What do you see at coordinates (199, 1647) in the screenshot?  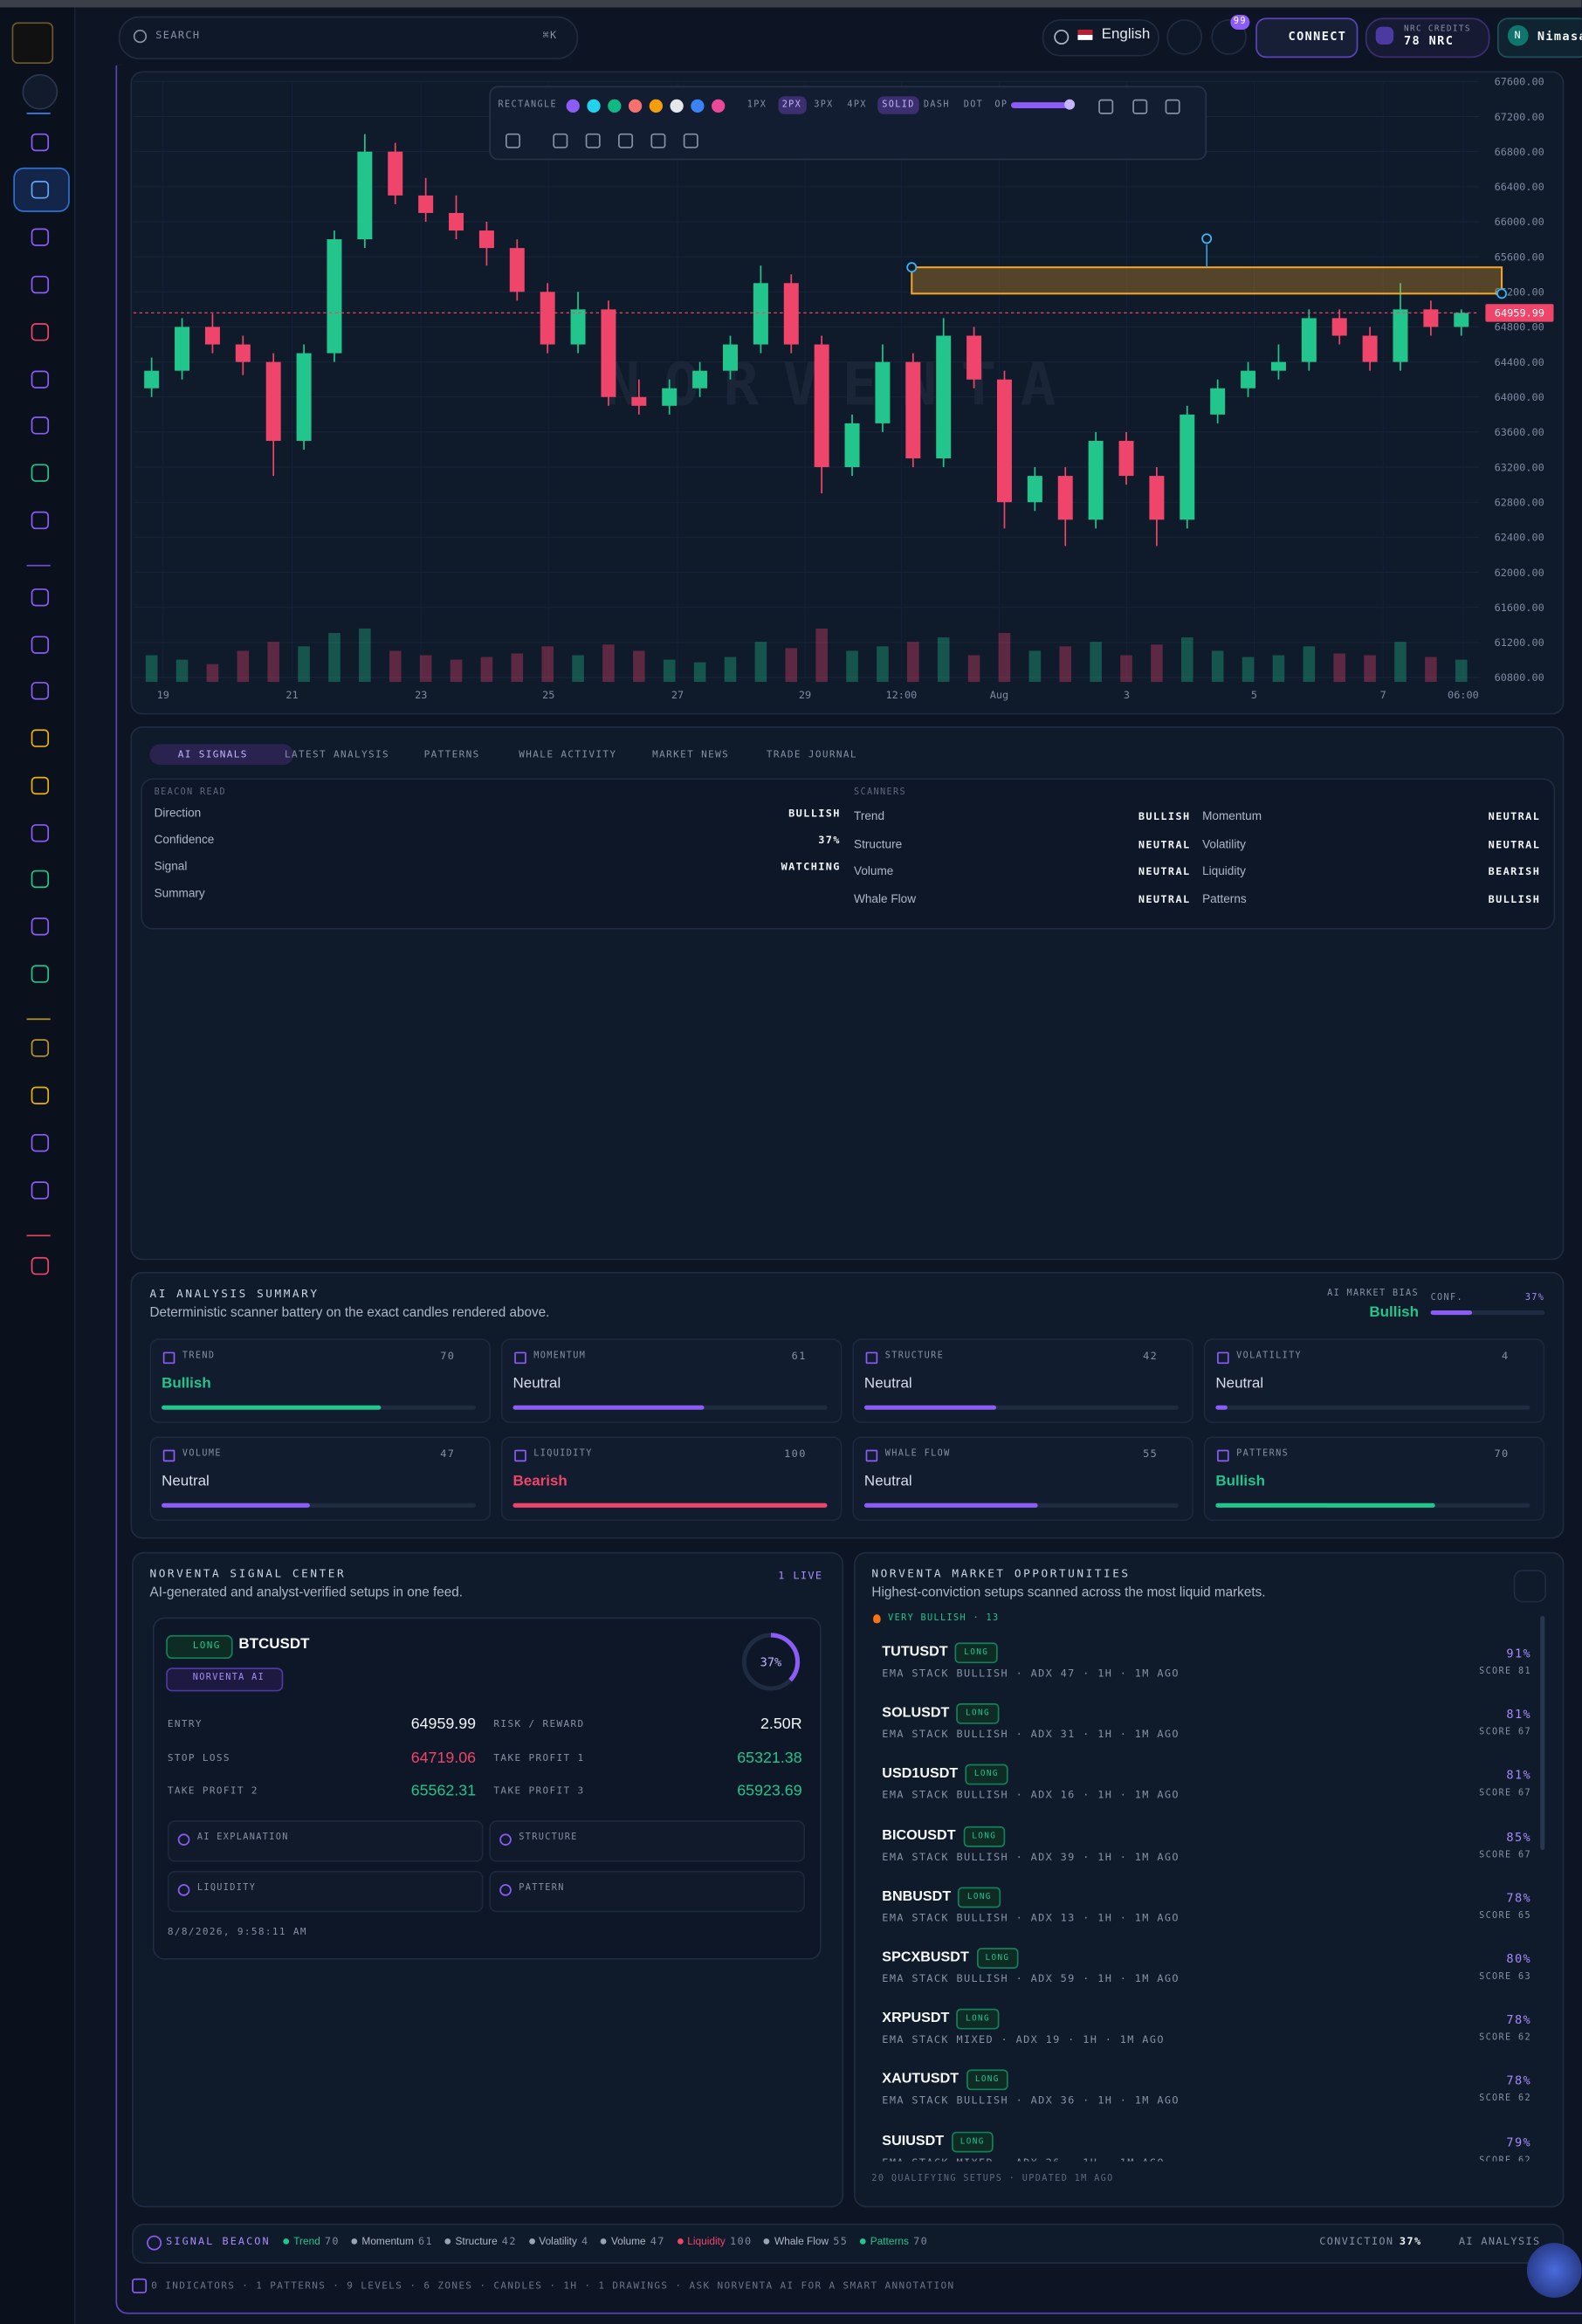 I see `side-pill` at bounding box center [199, 1647].